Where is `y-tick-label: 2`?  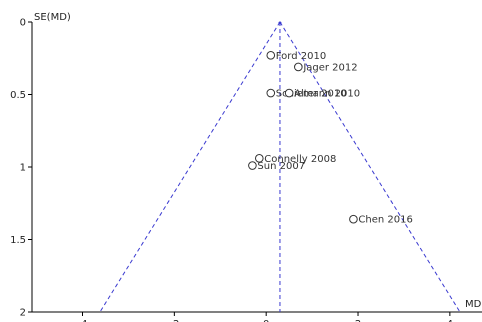 y-tick-label: 2 is located at coordinates (23, 313).